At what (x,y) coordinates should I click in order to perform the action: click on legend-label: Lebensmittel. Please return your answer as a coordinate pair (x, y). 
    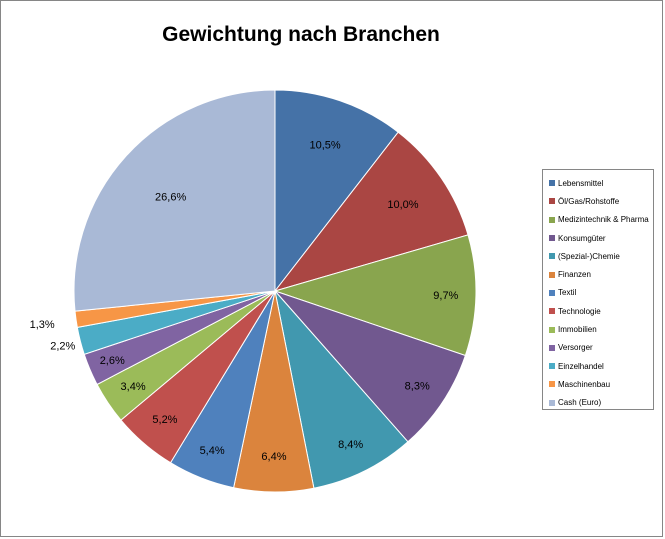
    Looking at the image, I should click on (581, 183).